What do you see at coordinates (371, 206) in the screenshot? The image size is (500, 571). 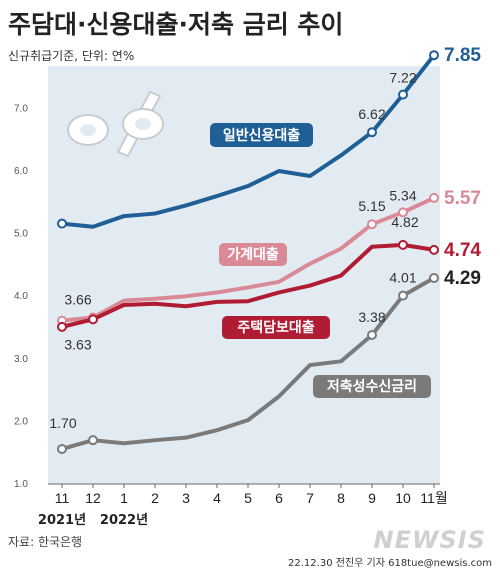 I see `data-label-household: 5.15` at bounding box center [371, 206].